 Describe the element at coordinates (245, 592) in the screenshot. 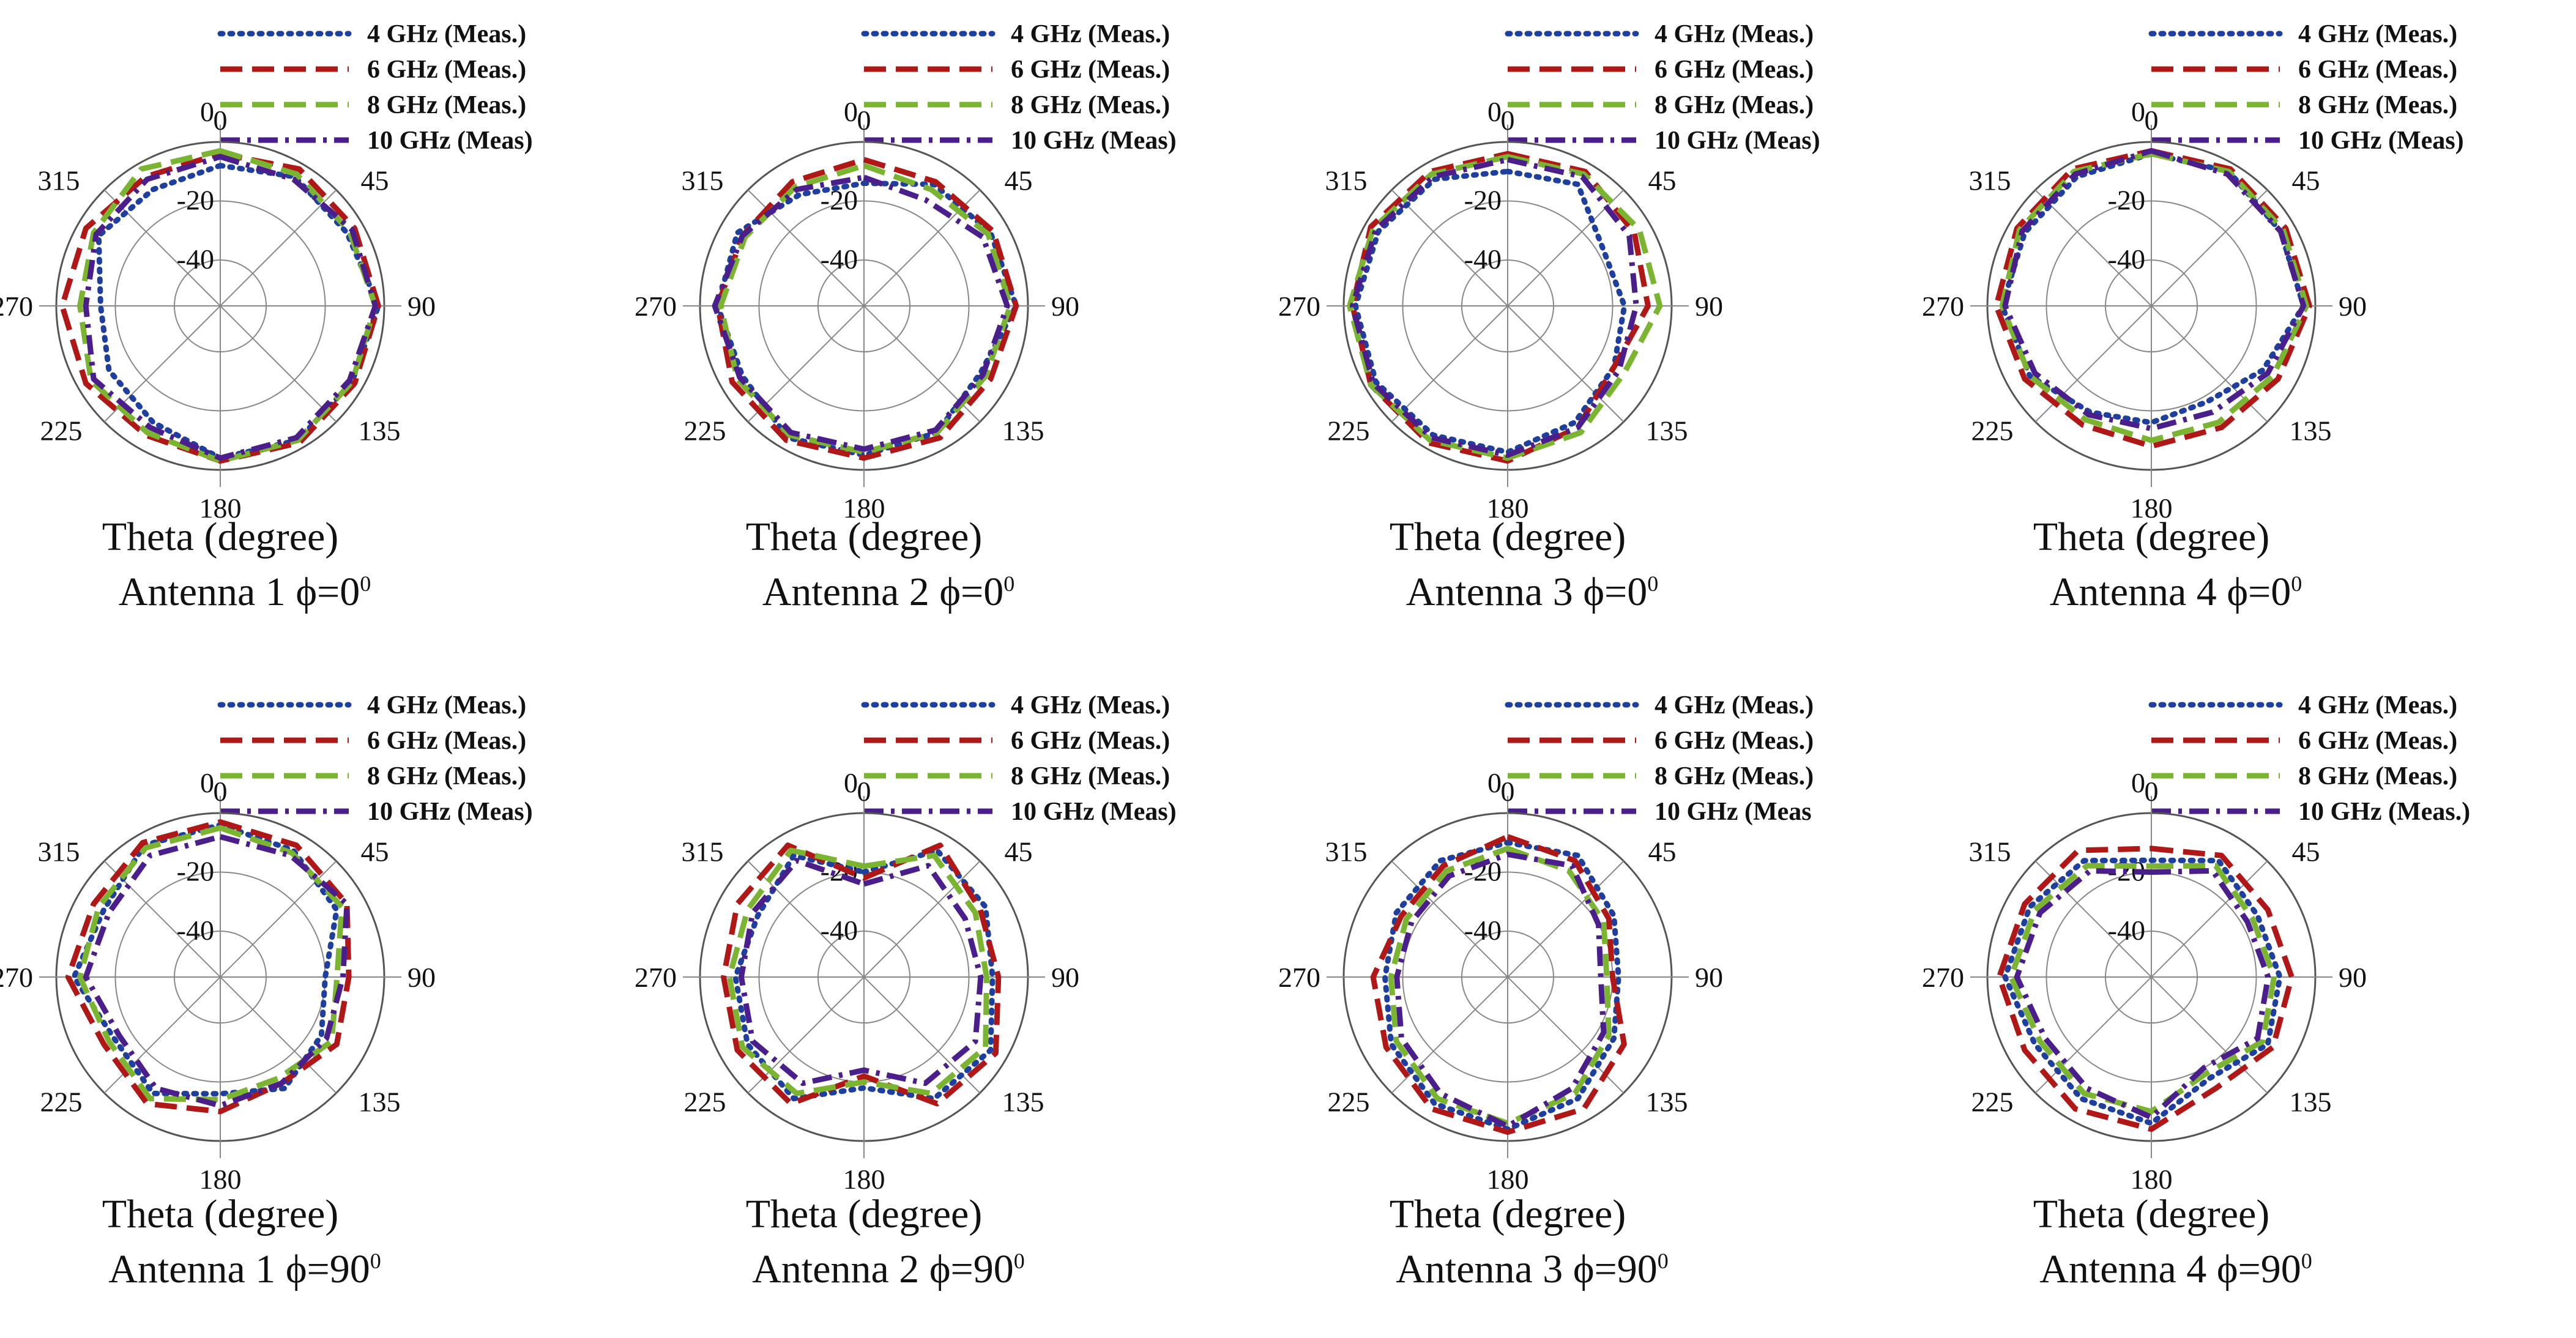

I see `panel-caption: Antenna 1 ϕ=00` at that location.